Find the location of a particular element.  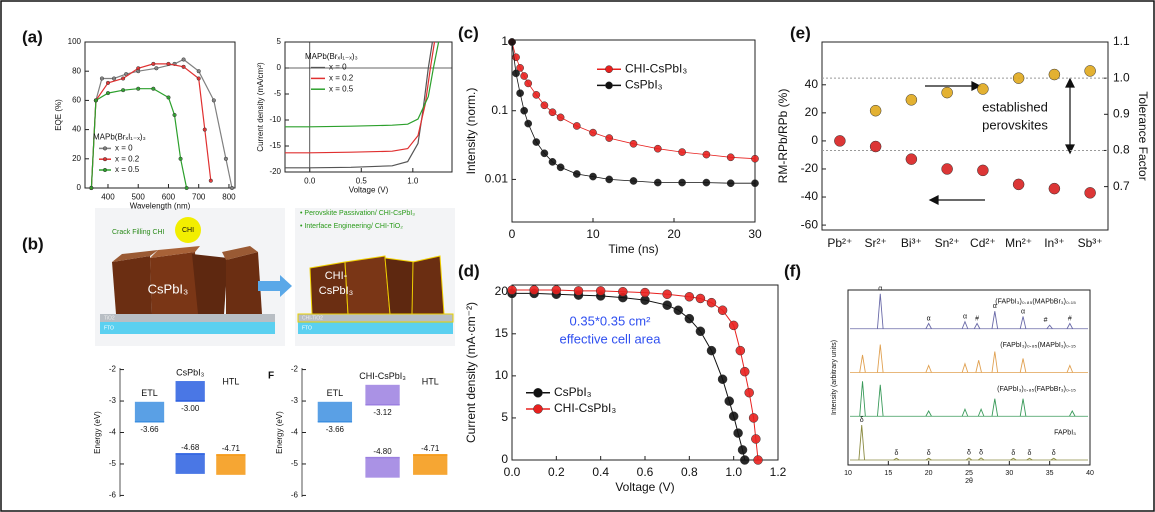

x-tick-label: 35 is located at coordinates (1050, 473).